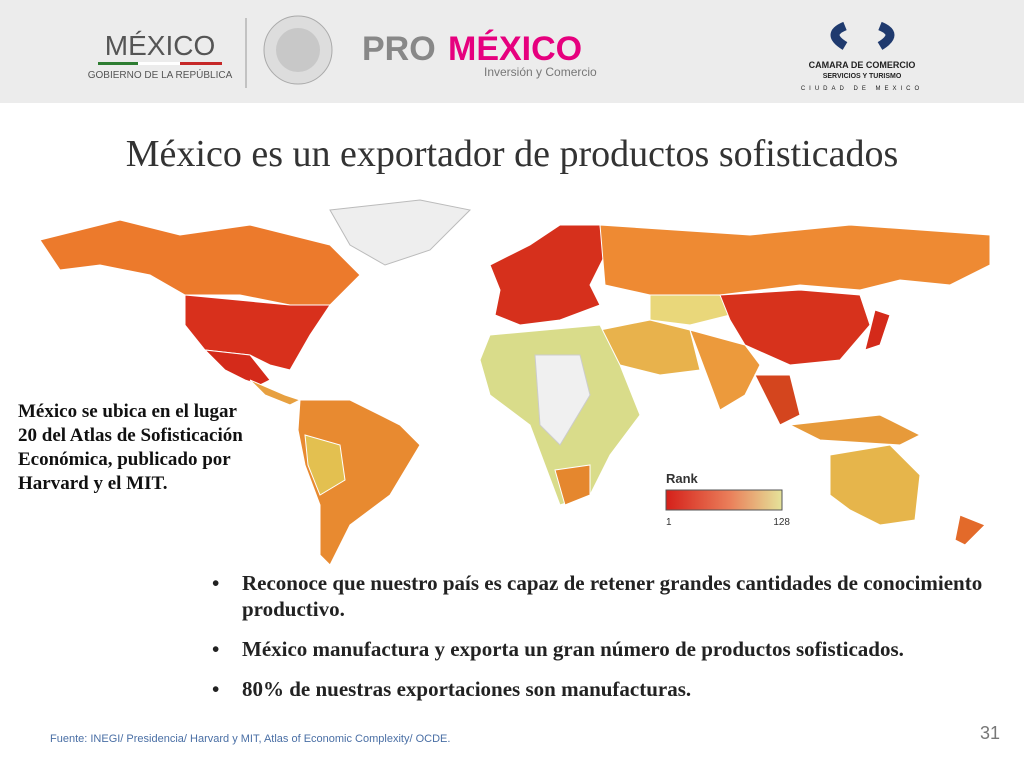 This screenshot has width=1024, height=768. I want to click on logo-text: Inversión y Comercio, so click(540, 72).